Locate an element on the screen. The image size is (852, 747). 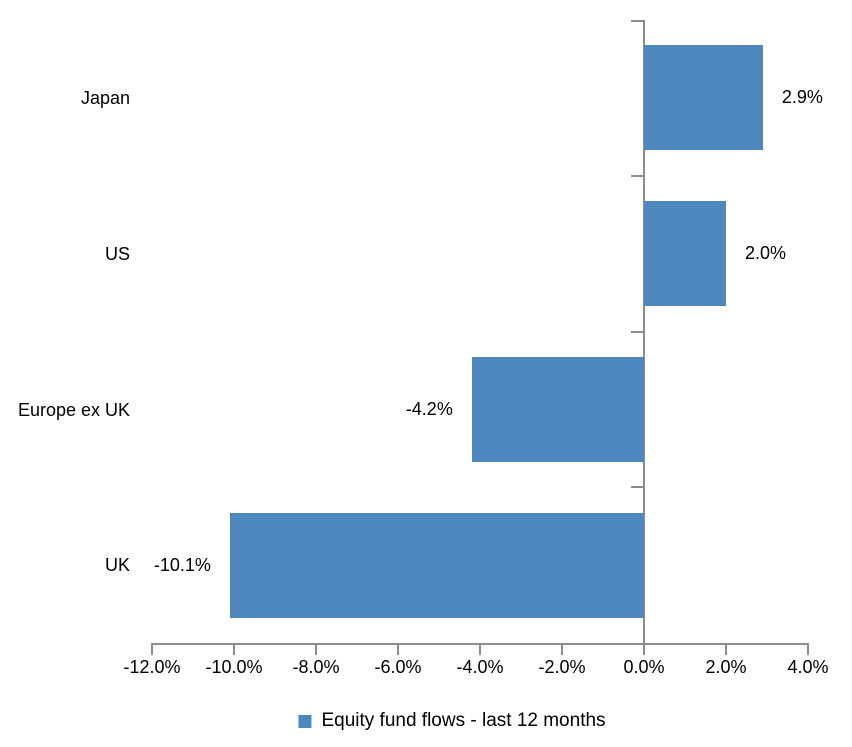
x-tick-label: -2.0% is located at coordinates (562, 667).